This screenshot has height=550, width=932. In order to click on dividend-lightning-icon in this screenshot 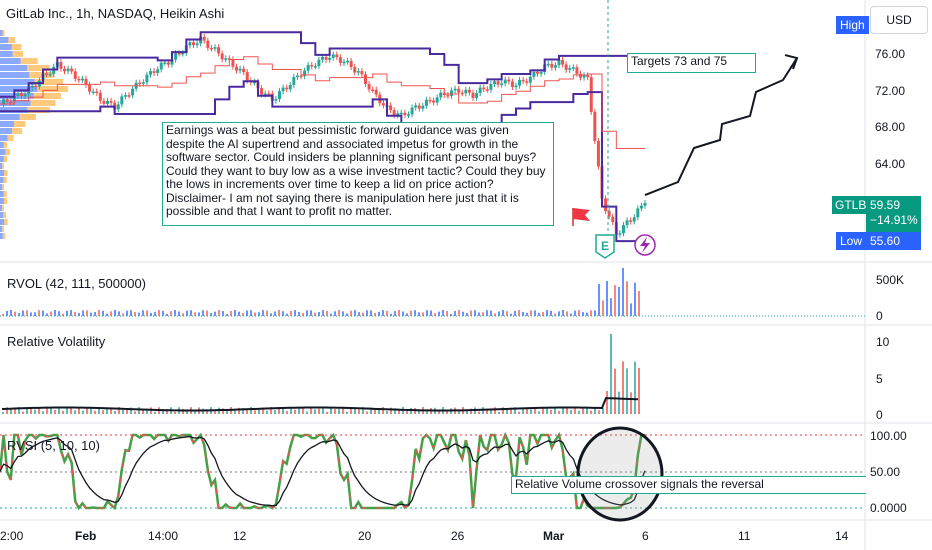, I will do `click(645, 245)`.